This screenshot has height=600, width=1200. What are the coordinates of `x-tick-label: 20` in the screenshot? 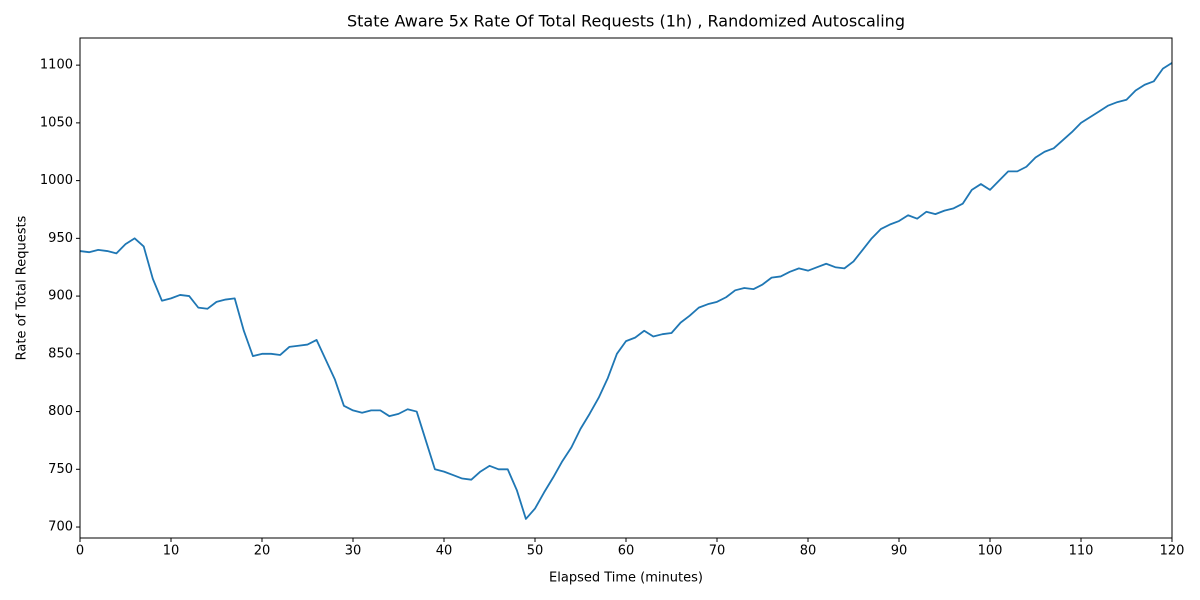 It's located at (262, 551).